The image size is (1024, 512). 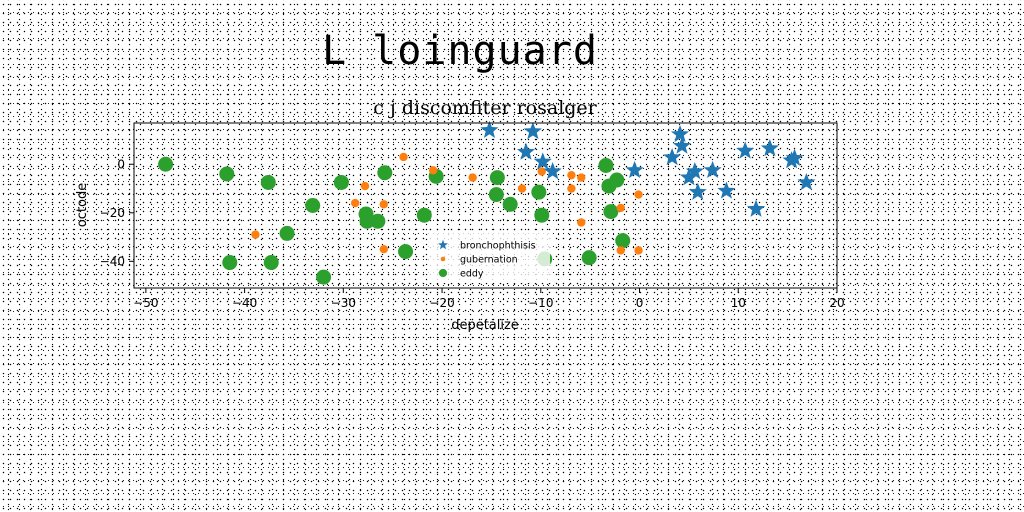 What do you see at coordinates (443, 273) in the screenshot?
I see `legend-marker-eddy` at bounding box center [443, 273].